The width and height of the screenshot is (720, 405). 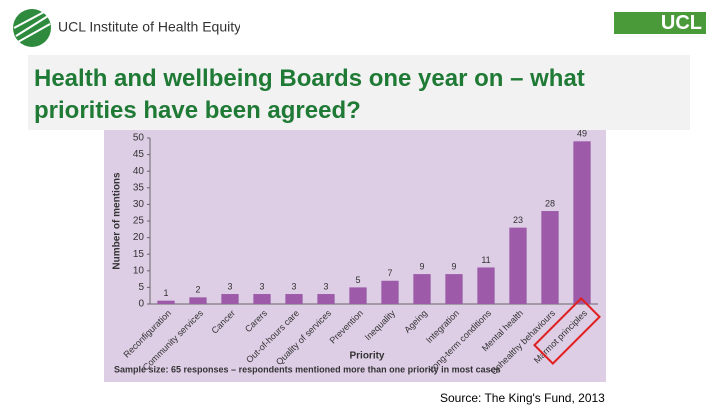 What do you see at coordinates (139, 187) in the screenshot?
I see `y-tick-label: 35` at bounding box center [139, 187].